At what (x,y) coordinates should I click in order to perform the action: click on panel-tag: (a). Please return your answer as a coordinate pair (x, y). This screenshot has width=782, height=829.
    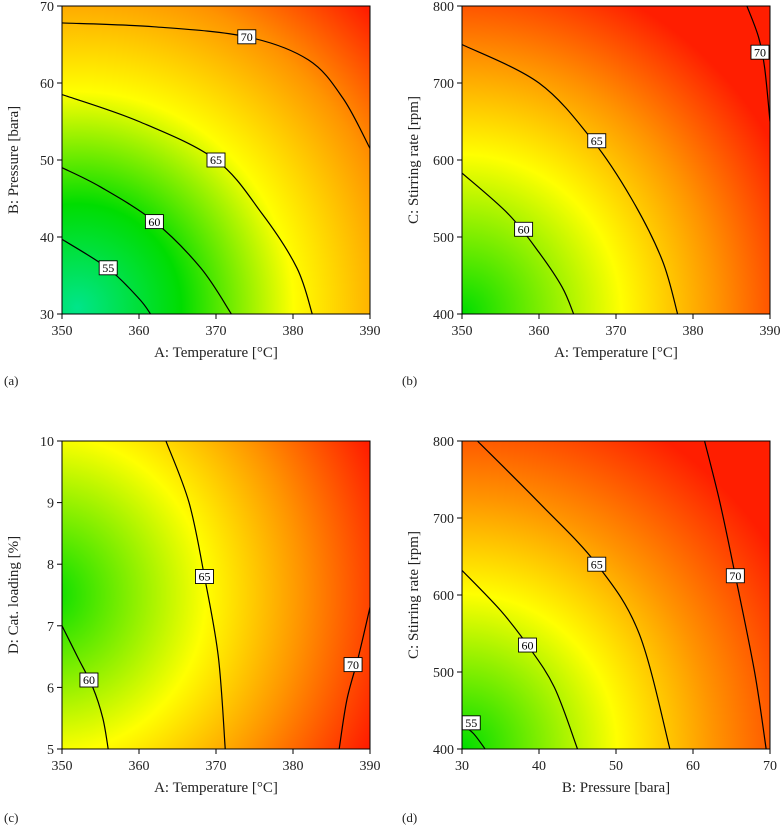
    Looking at the image, I should click on (11, 380).